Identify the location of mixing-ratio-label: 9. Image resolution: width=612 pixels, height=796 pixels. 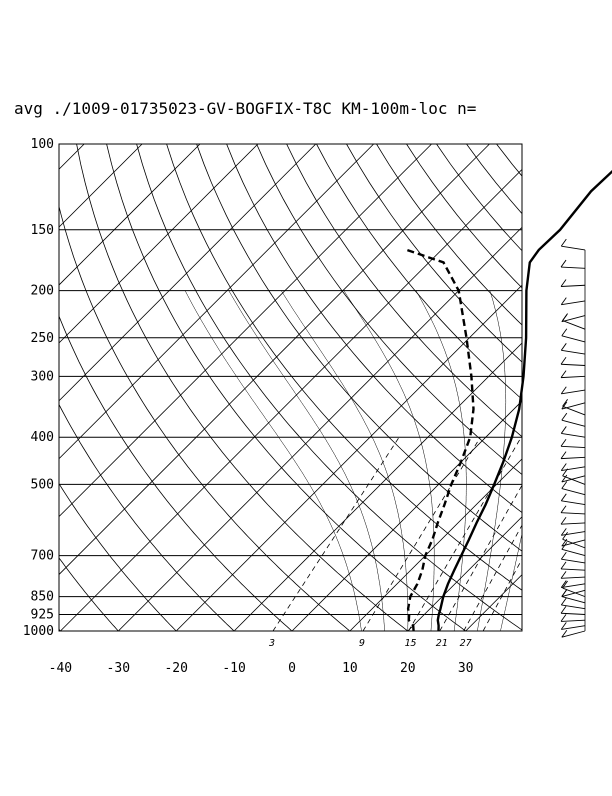
(362, 643).